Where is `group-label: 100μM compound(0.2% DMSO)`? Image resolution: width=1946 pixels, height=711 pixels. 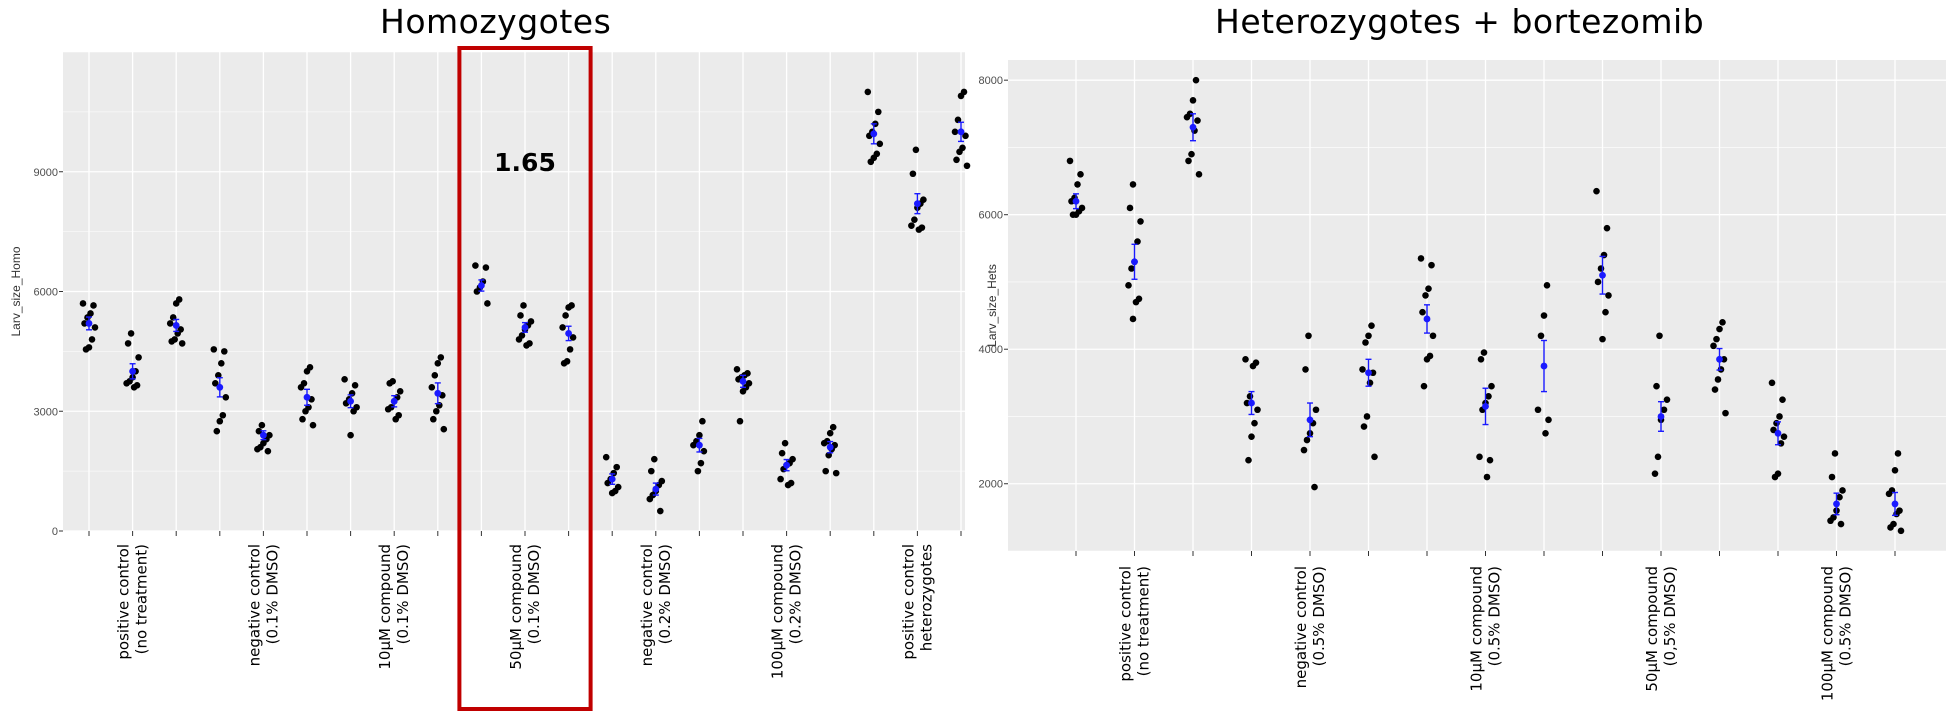
group-label: 100μM compound(0.2% DMSO) is located at coordinates (787, 611).